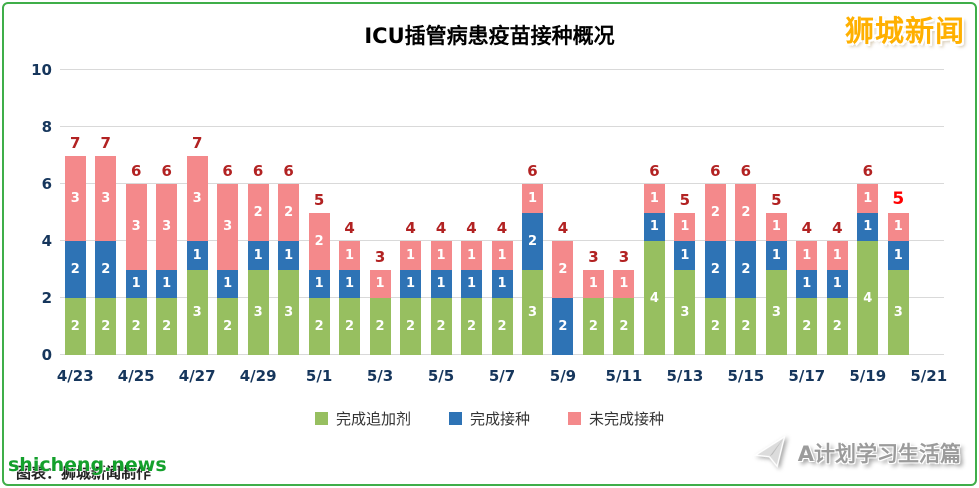 Image resolution: width=979 pixels, height=488 pixels. I want to click on x-axis-tick-label: 5/21, so click(929, 376).